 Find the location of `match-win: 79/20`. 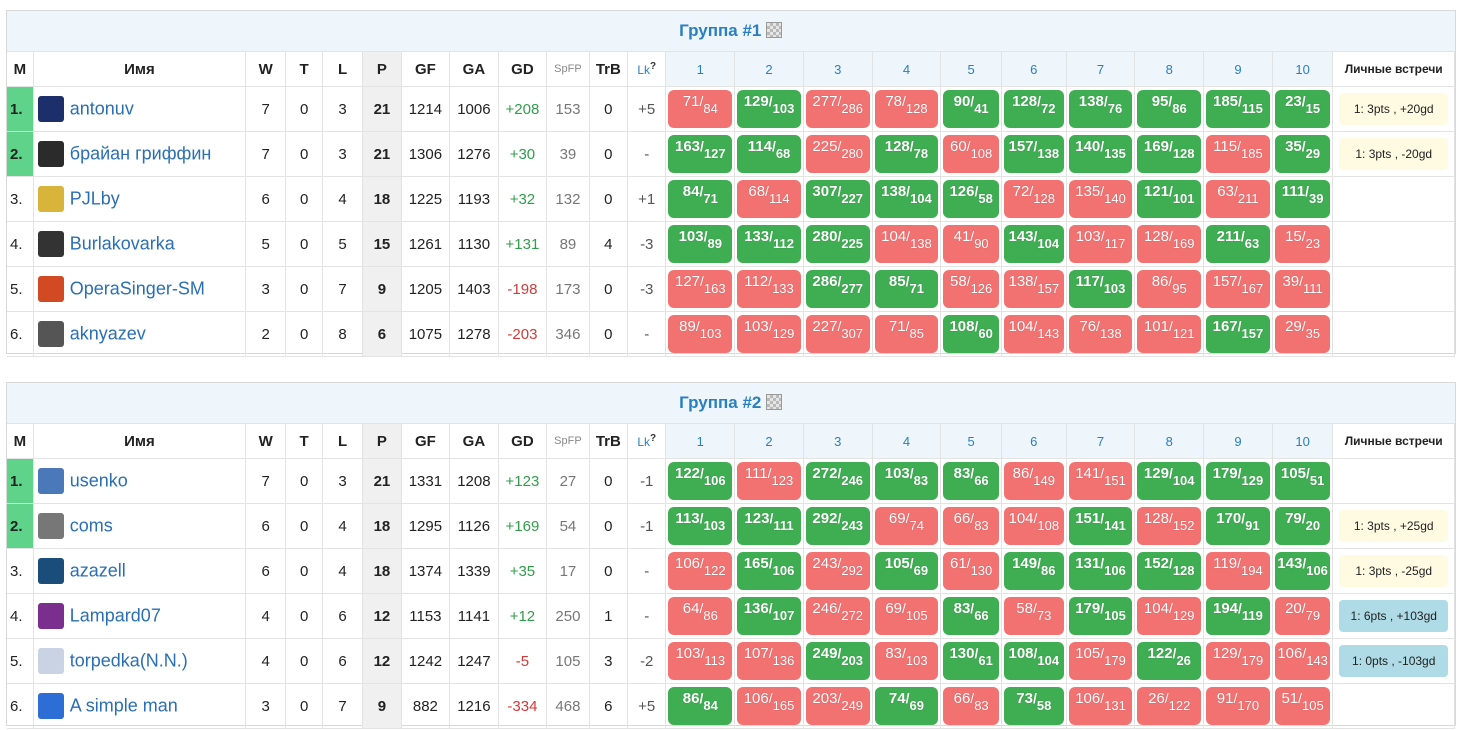

match-win: 79/20 is located at coordinates (1302, 526).